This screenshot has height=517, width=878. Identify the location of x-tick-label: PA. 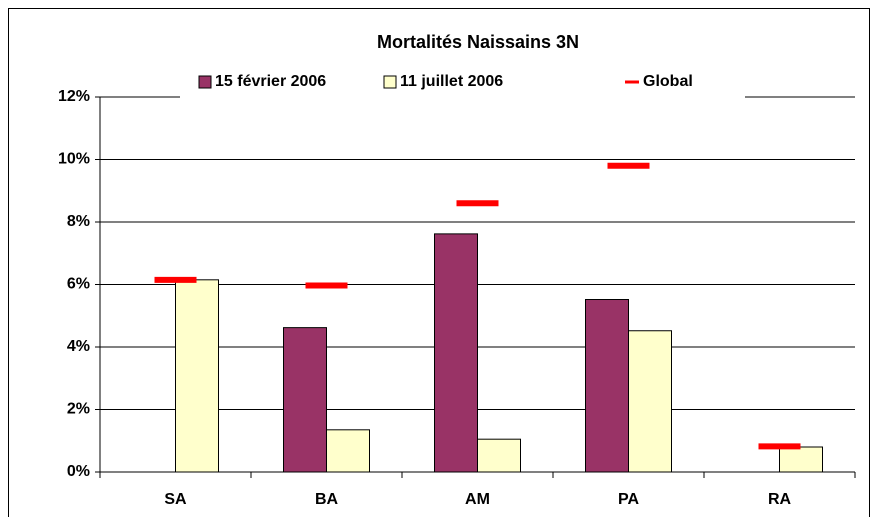
(628, 499).